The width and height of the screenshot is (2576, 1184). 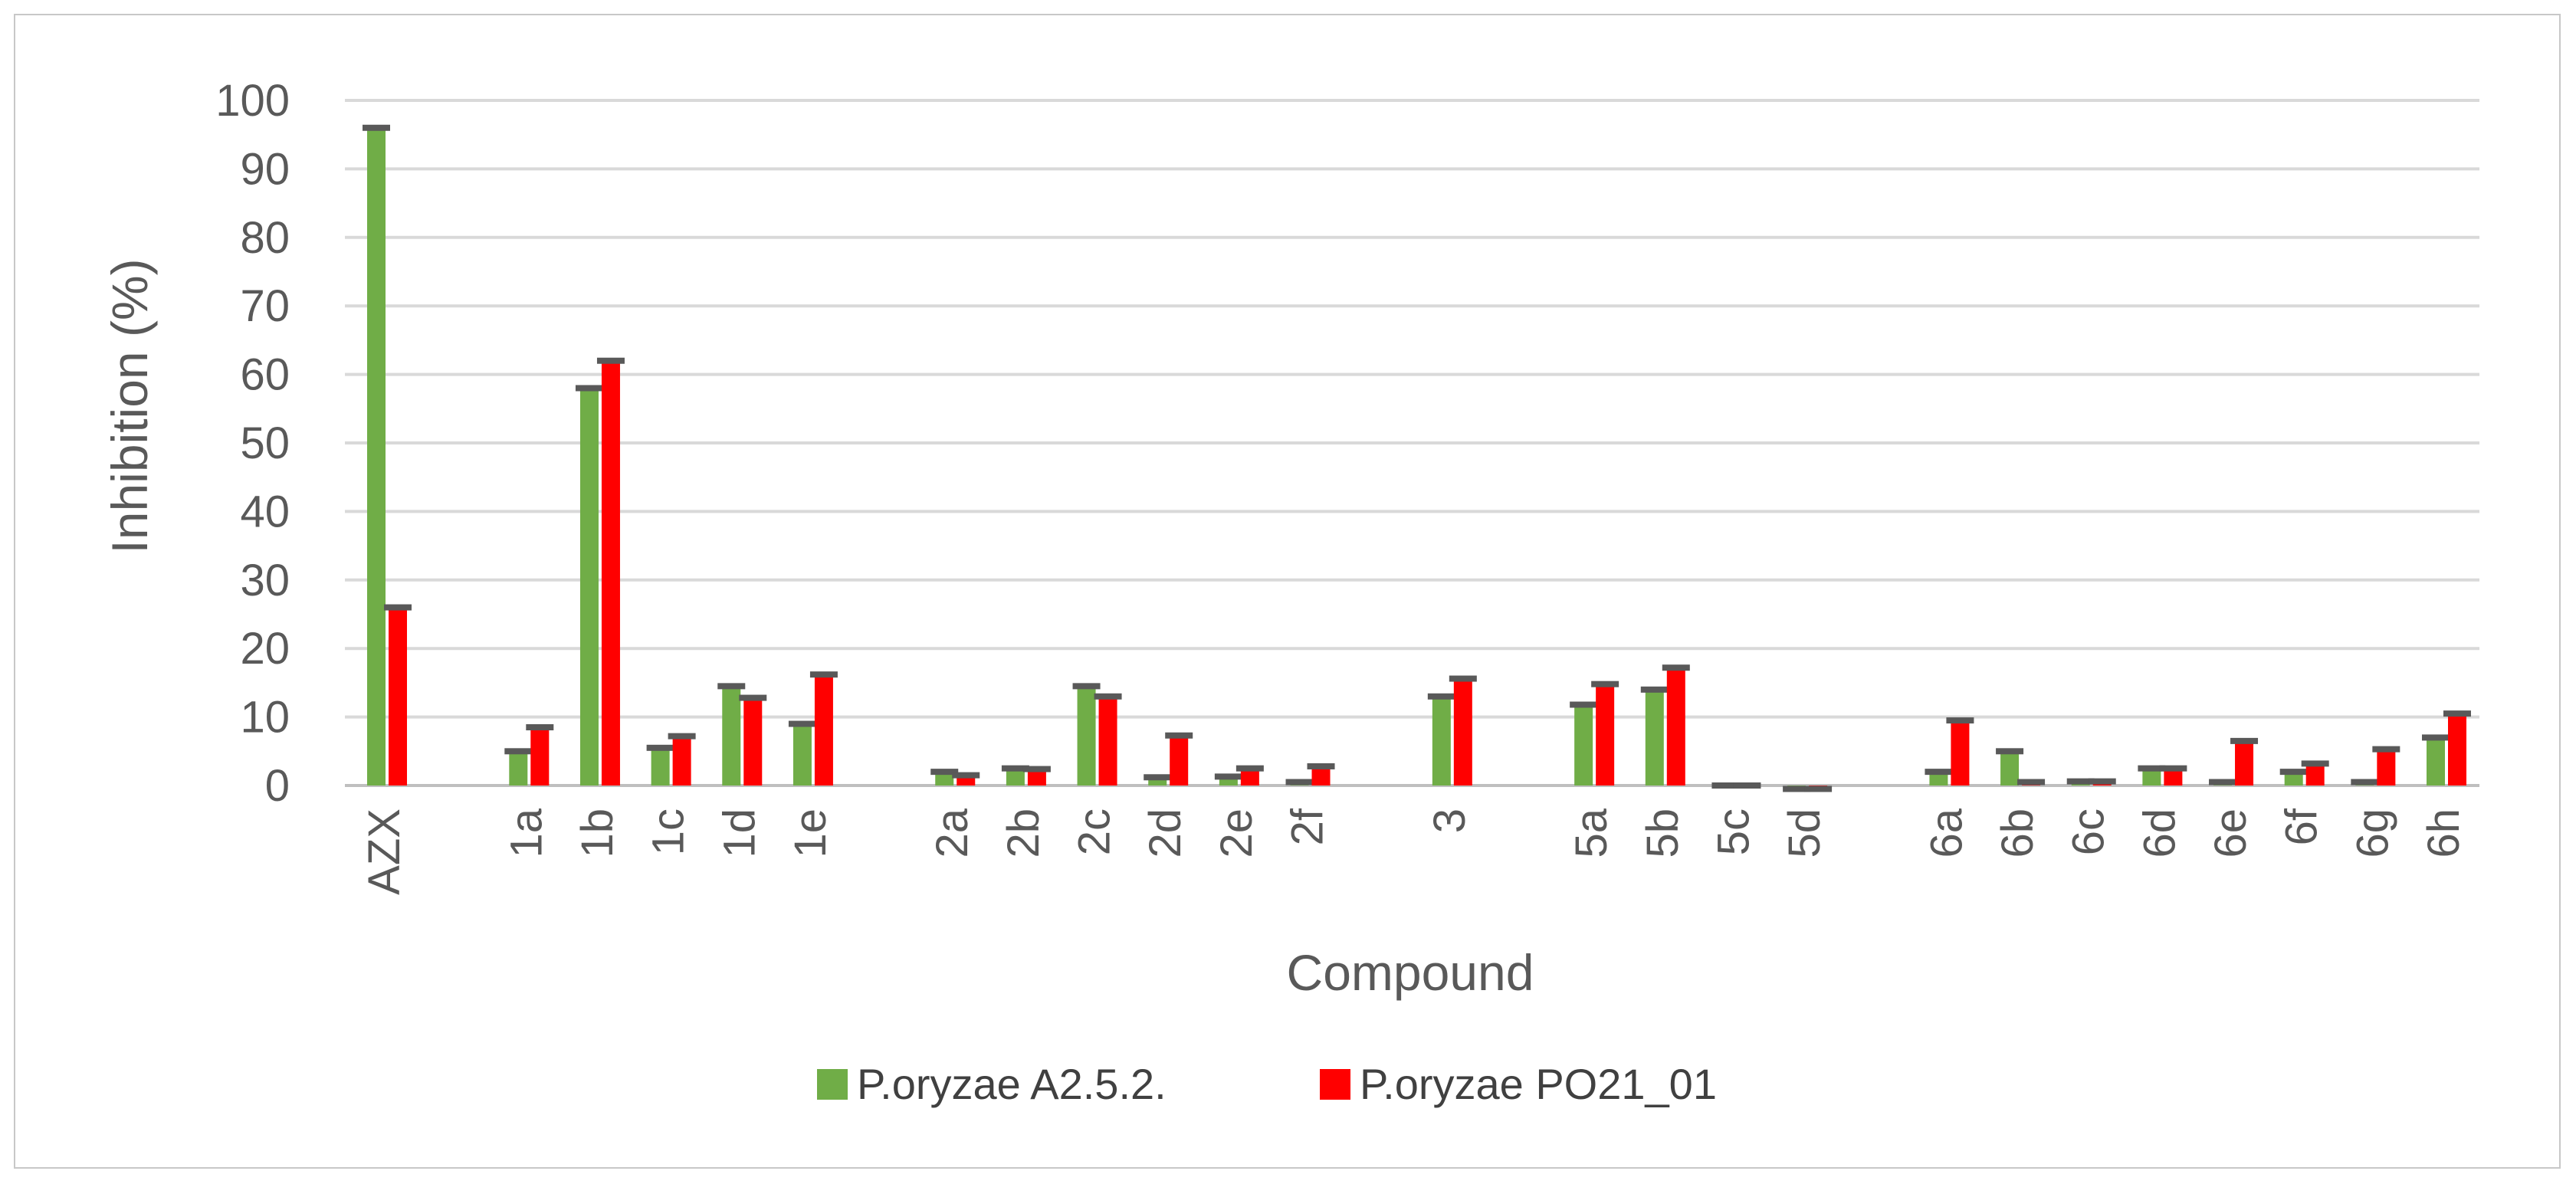 What do you see at coordinates (265, 580) in the screenshot?
I see `y-tick-label: 30` at bounding box center [265, 580].